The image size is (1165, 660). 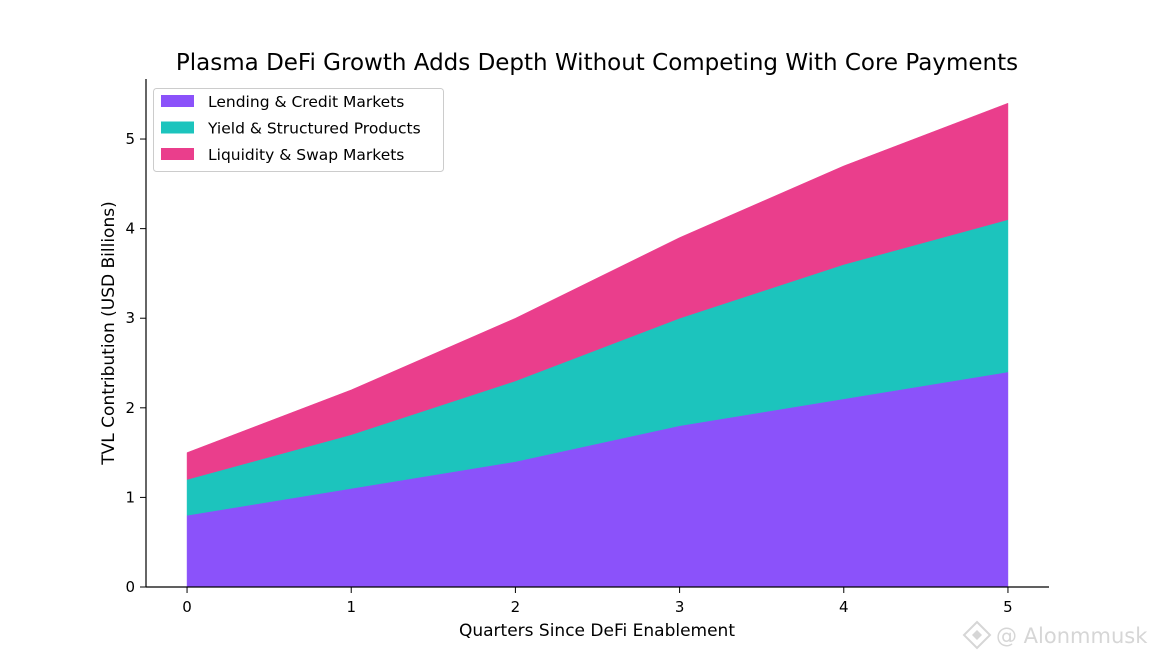 I want to click on y-tick-label: 0, so click(x=130, y=587).